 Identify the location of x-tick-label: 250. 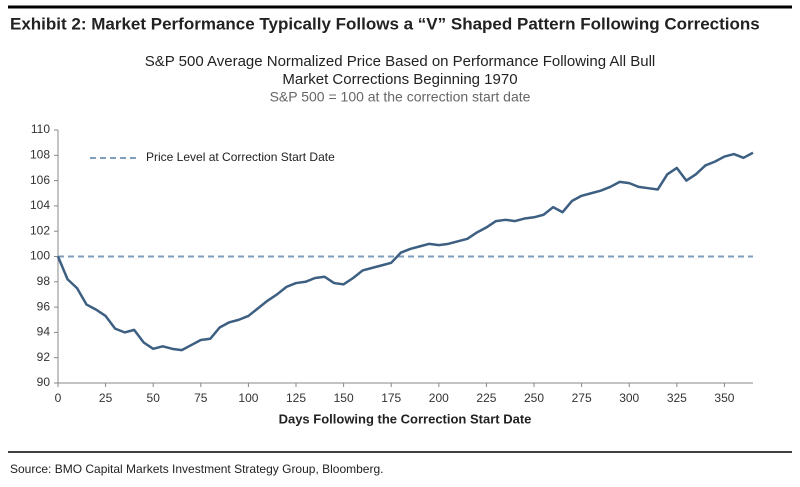
(534, 398).